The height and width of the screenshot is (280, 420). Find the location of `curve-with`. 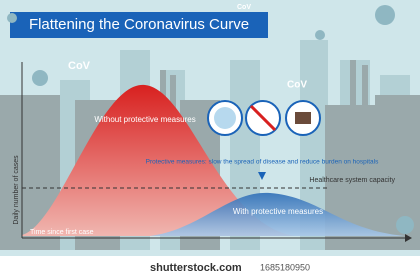

curve-with is located at coordinates (277, 214).